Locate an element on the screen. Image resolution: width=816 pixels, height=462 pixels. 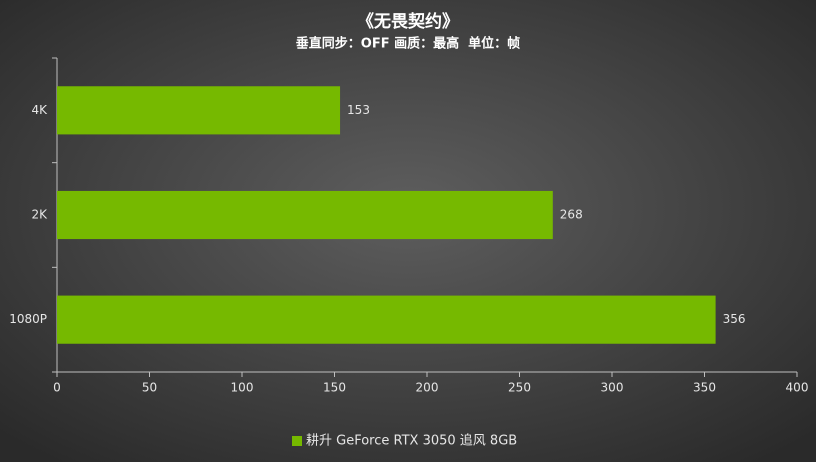
value-label: 153 is located at coordinates (358, 110).